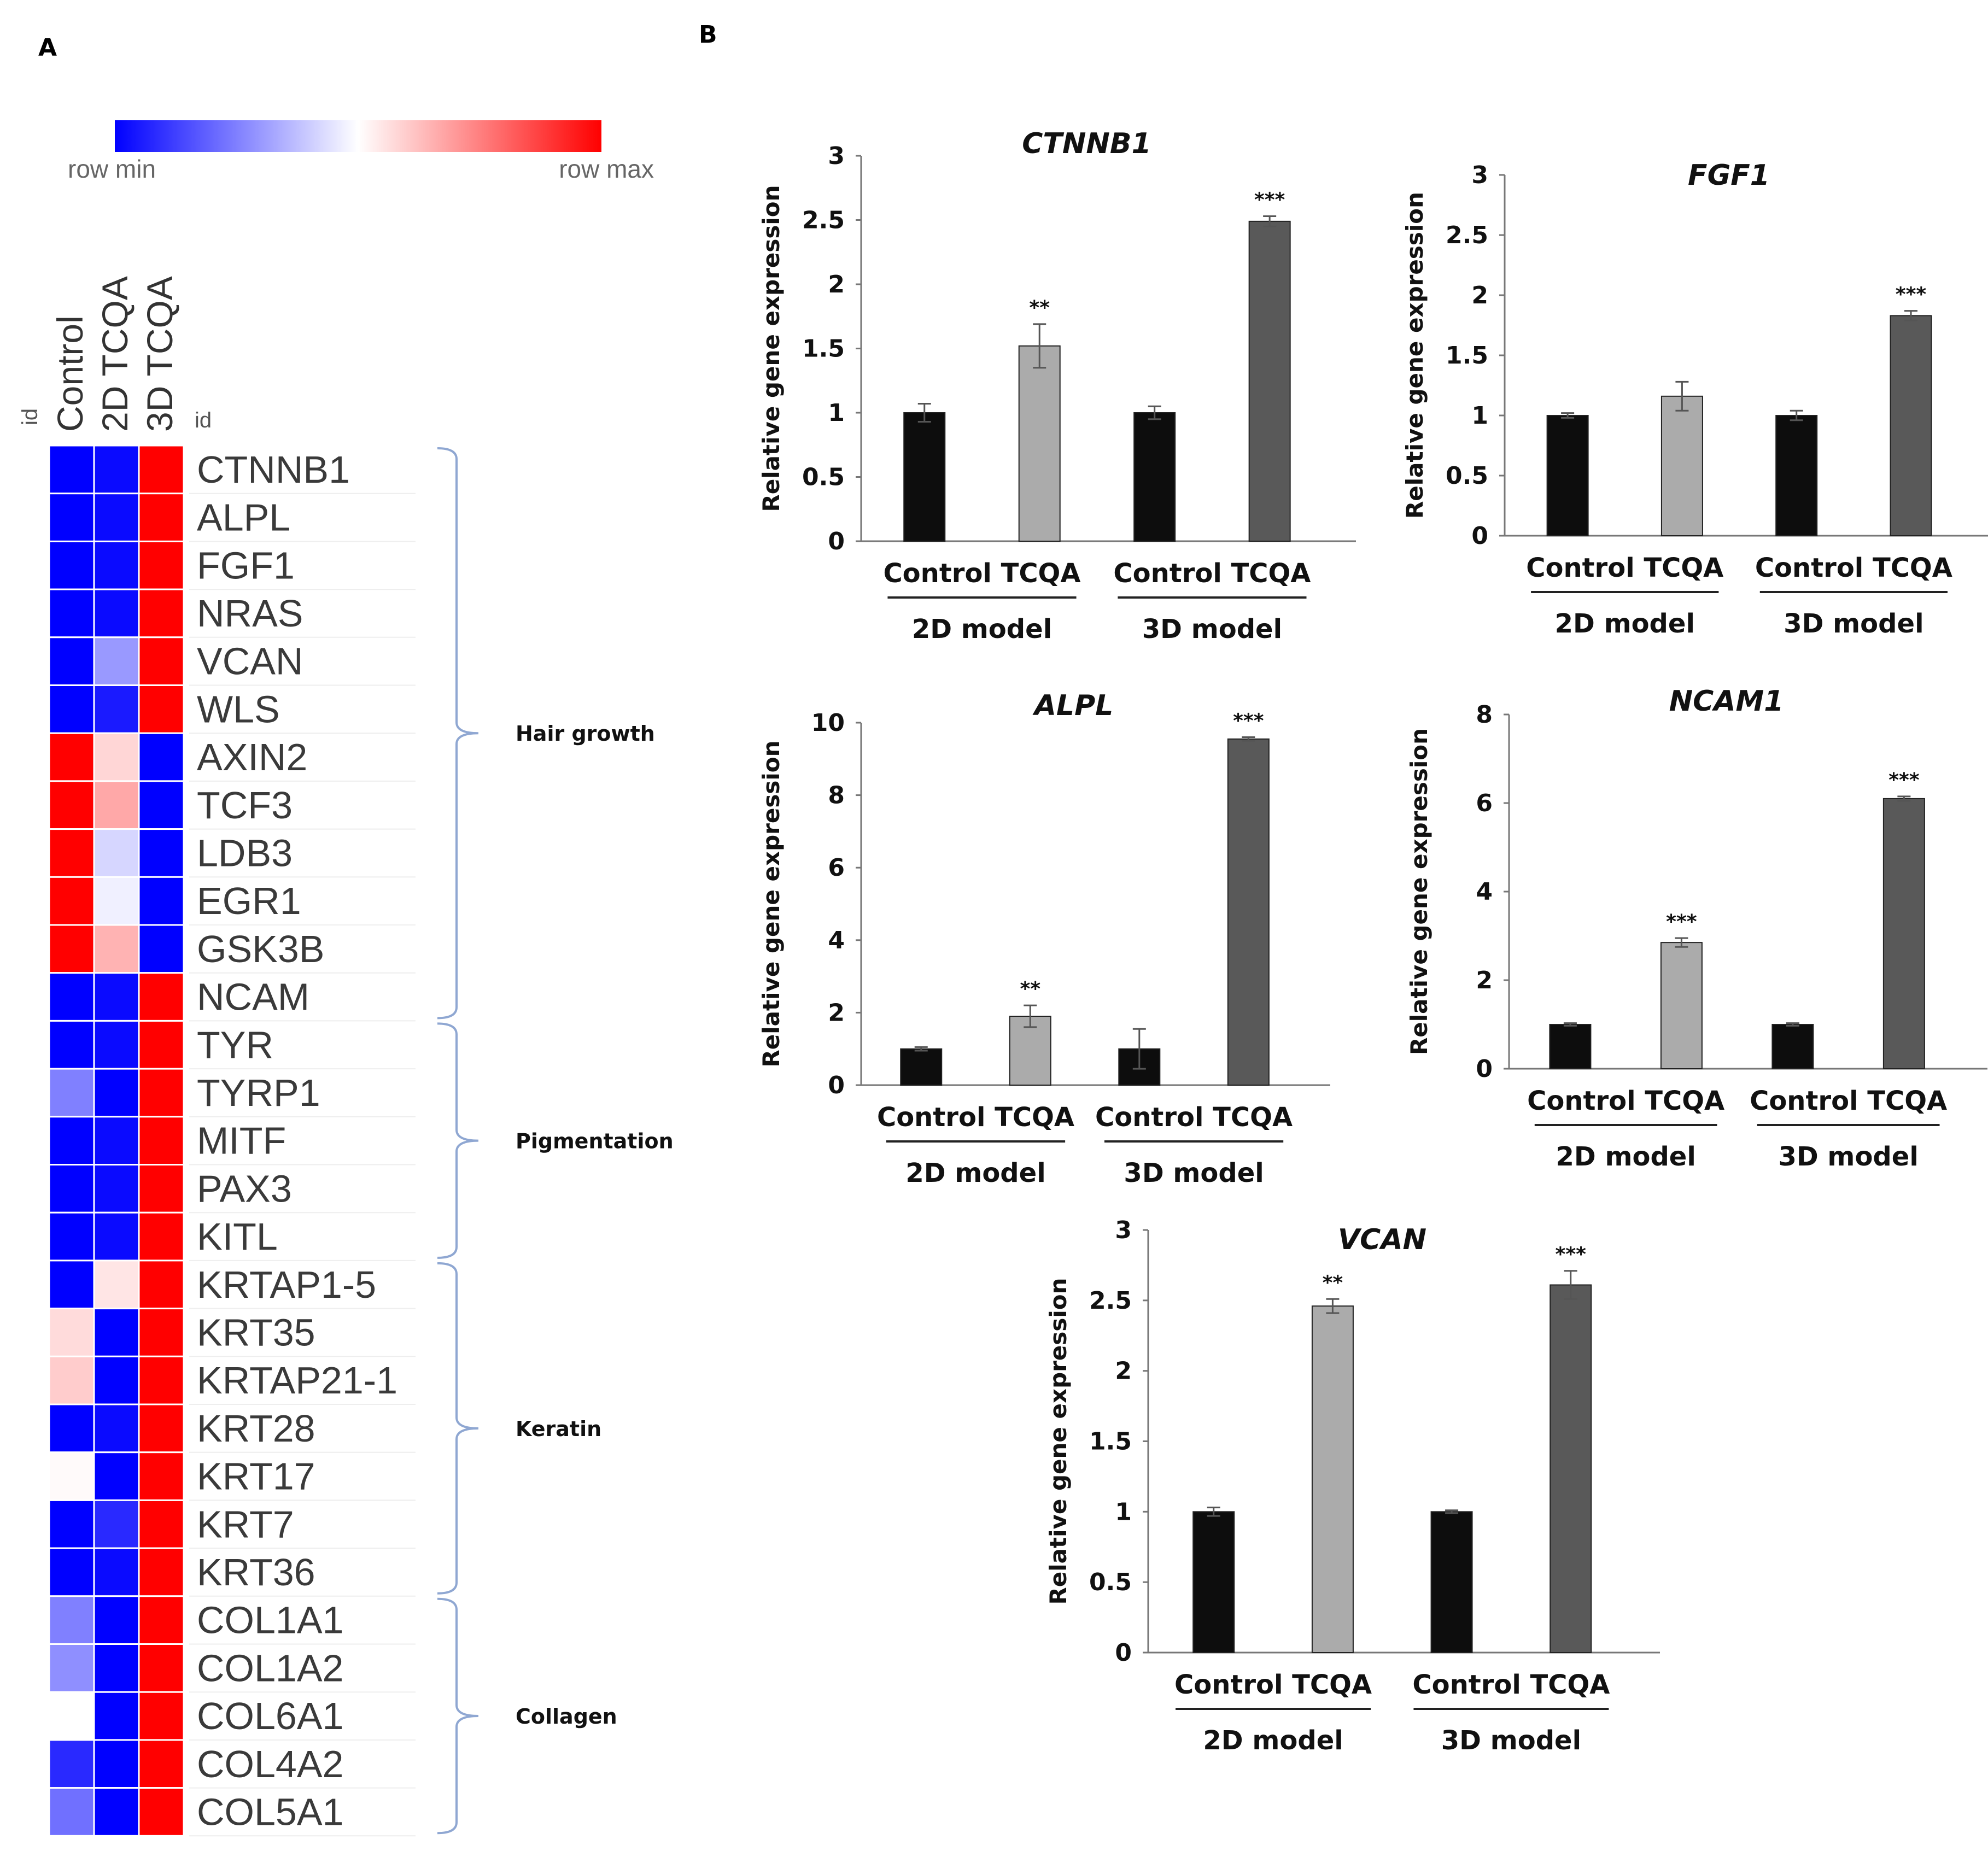 The width and height of the screenshot is (1988, 1851). What do you see at coordinates (235, 1044) in the screenshot?
I see `gene-label: TYR` at bounding box center [235, 1044].